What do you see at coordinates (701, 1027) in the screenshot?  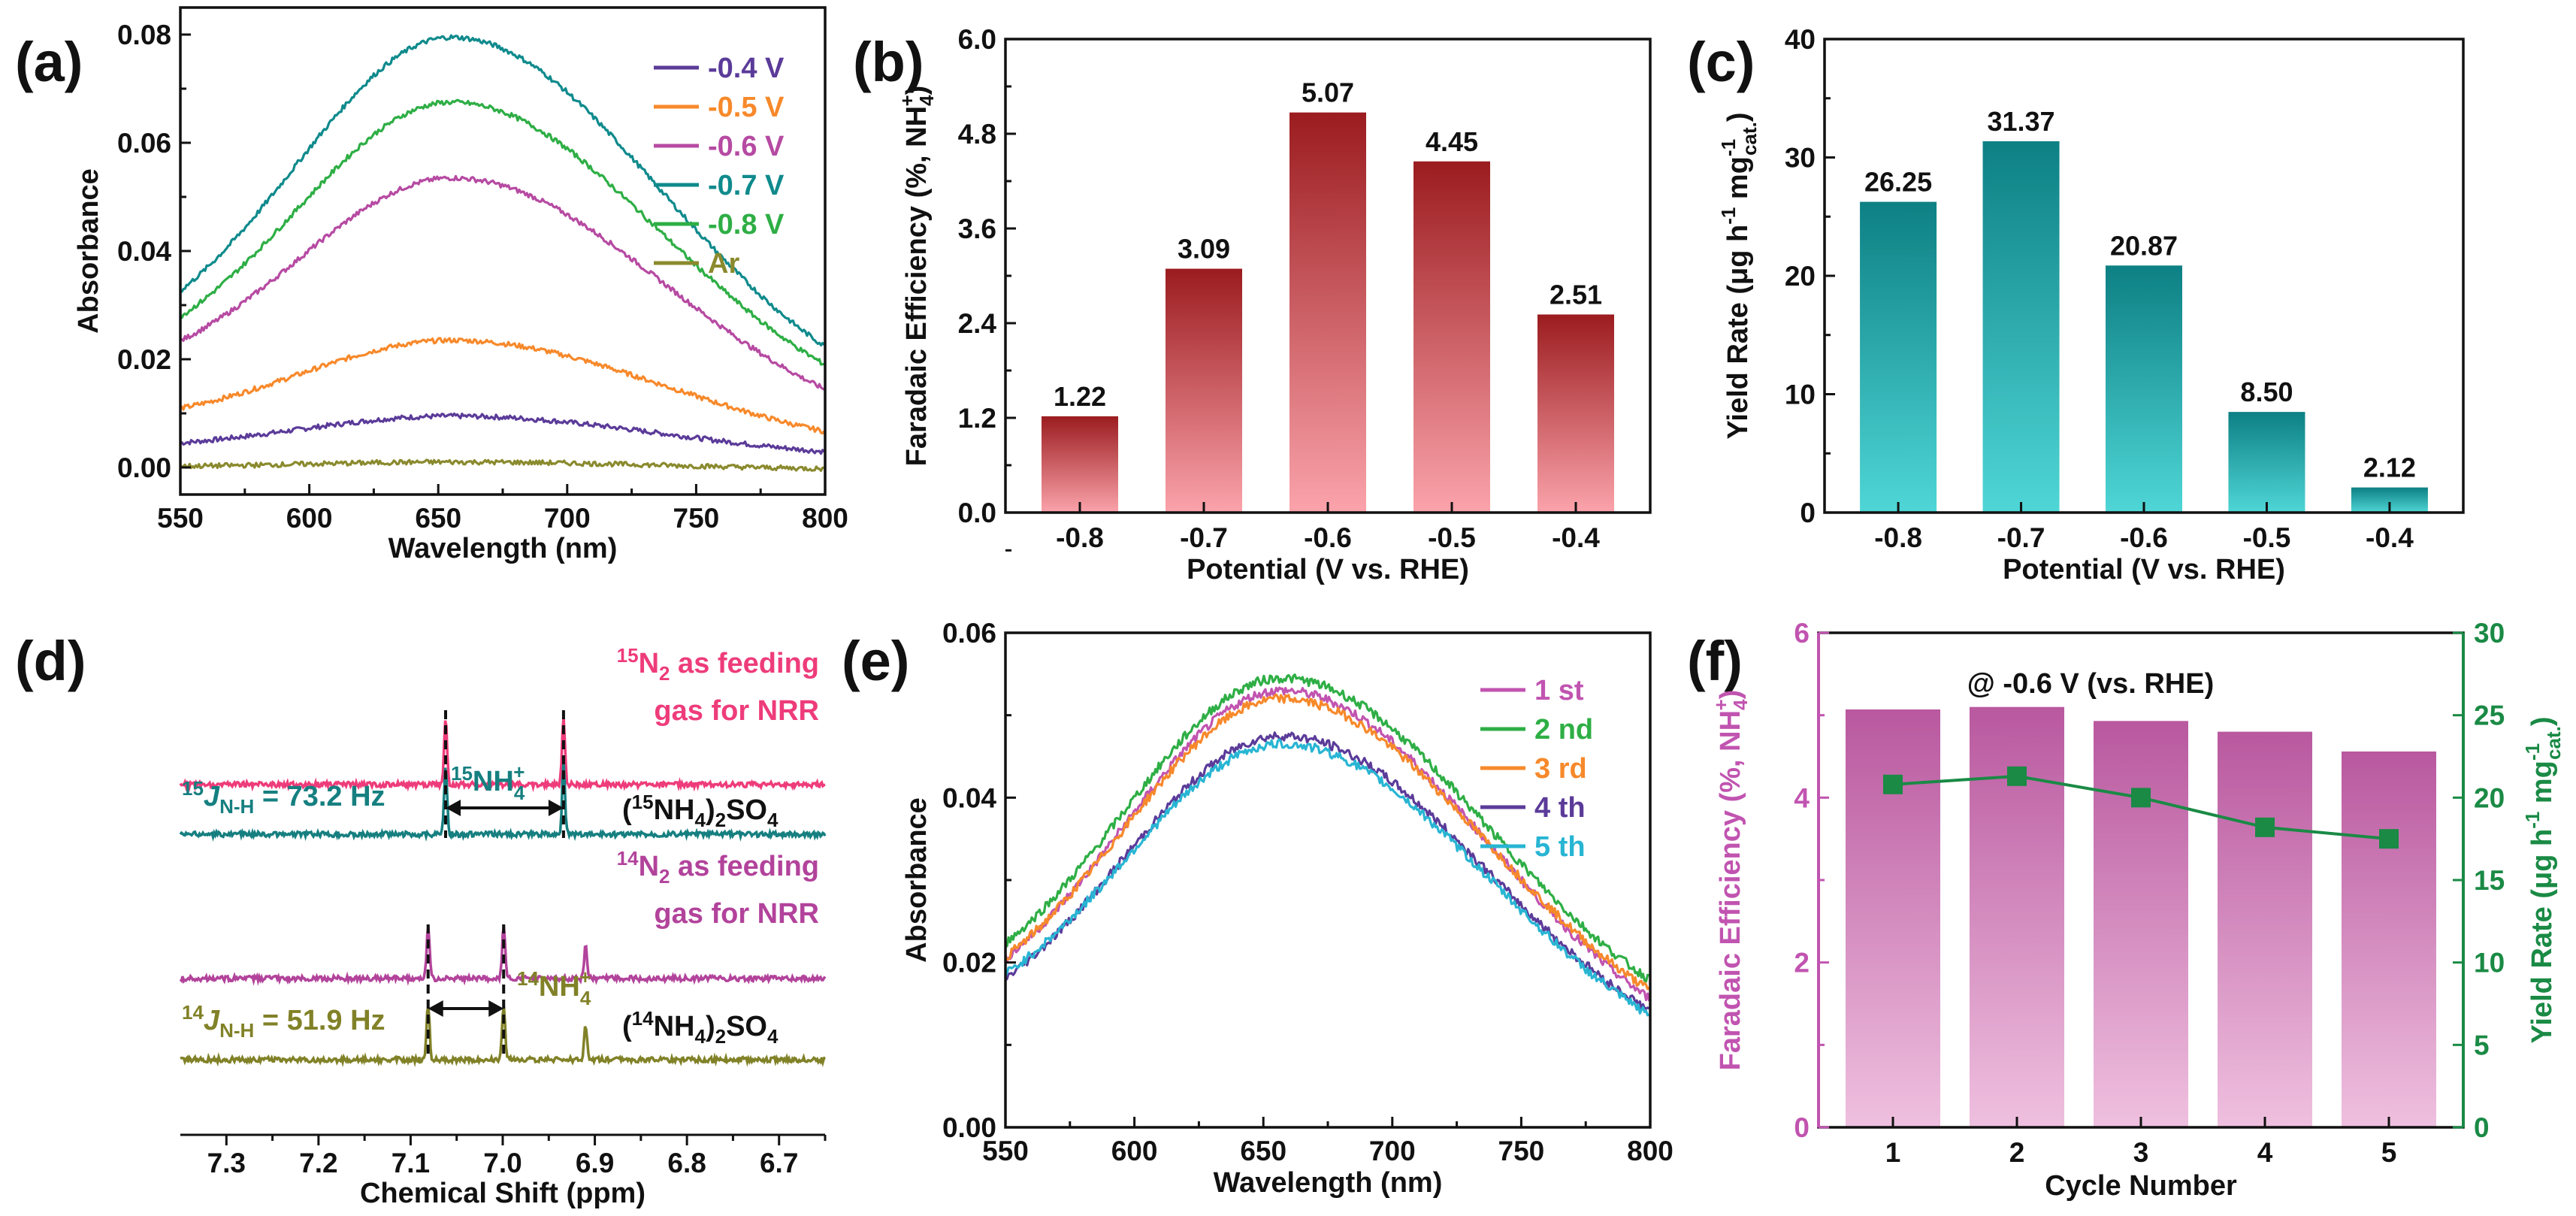 I see `panel-d-salt14: (14NH4)2SO4` at bounding box center [701, 1027].